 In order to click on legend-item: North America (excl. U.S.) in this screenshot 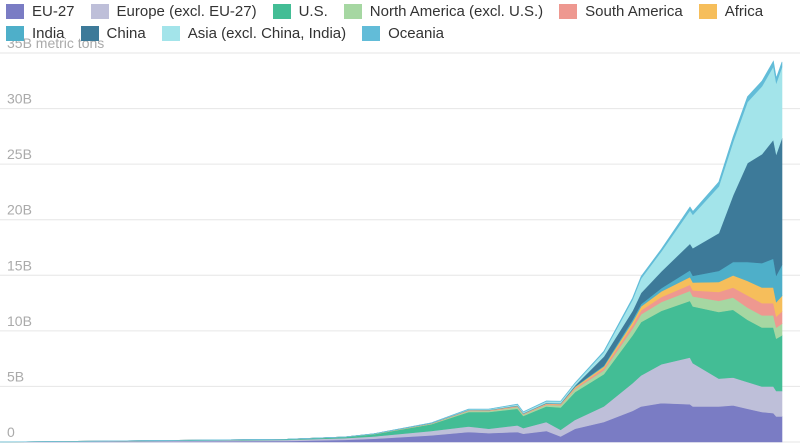, I will do `click(443, 11)`.